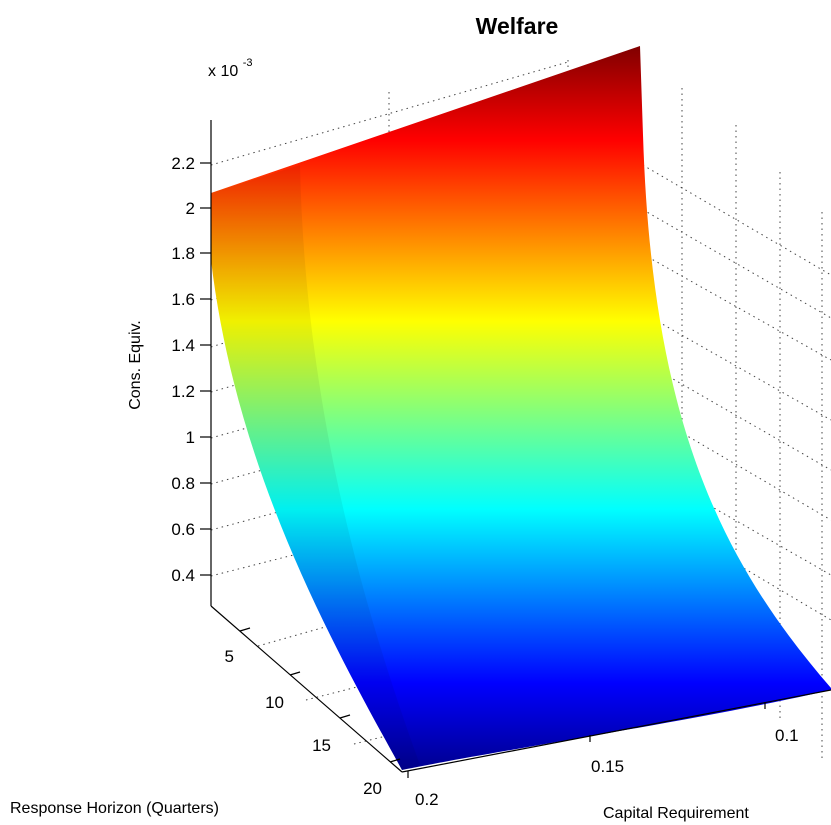  What do you see at coordinates (676, 813) in the screenshot?
I see `y-axis-label: Capital Requirement` at bounding box center [676, 813].